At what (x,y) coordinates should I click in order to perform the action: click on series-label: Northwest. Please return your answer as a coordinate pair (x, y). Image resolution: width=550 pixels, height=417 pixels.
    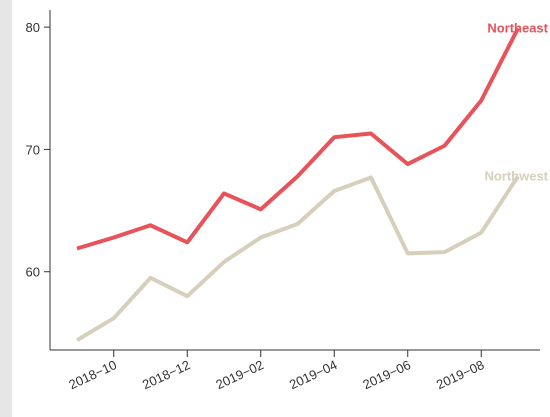
    Looking at the image, I should click on (516, 175).